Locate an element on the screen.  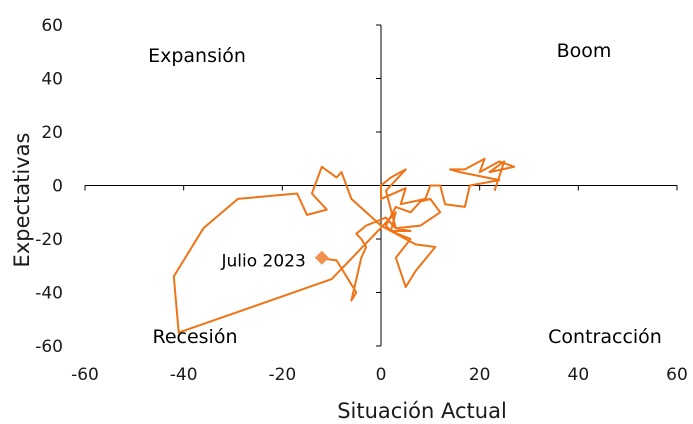
x-tick-label: 60 is located at coordinates (677, 375).